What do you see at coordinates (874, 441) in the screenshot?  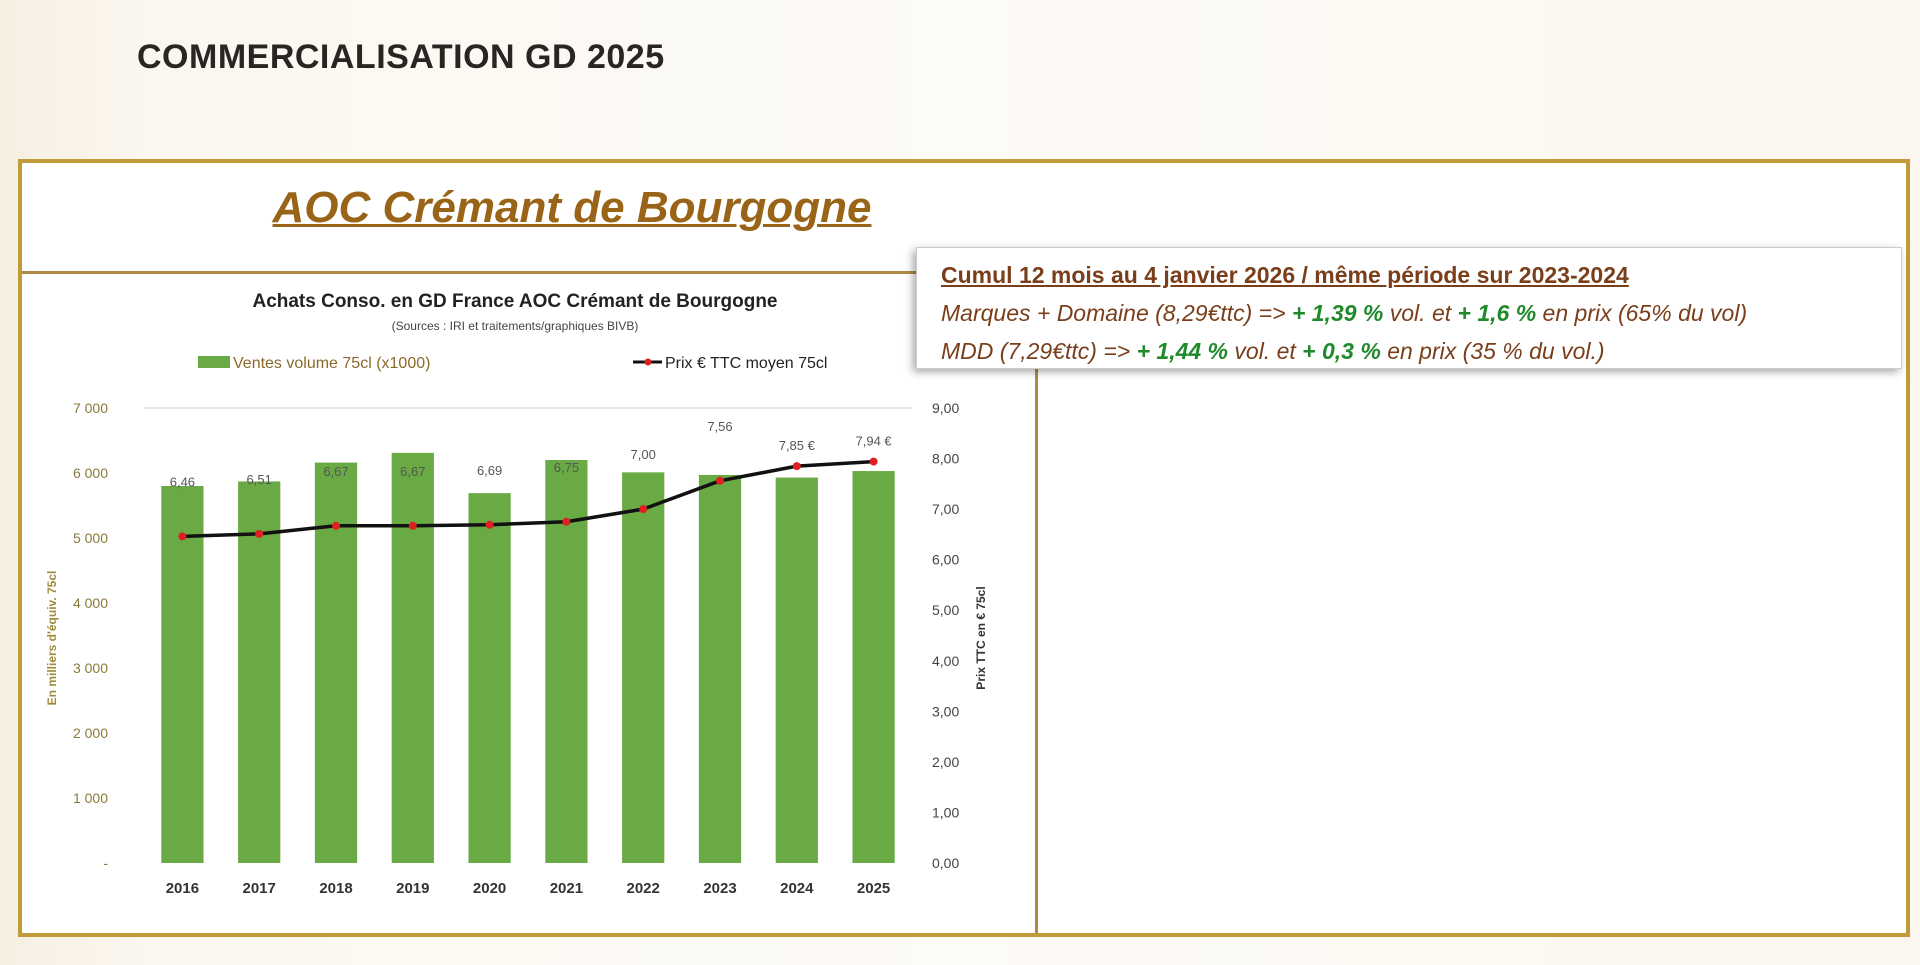 I see `price-data-label: 7,94 €` at bounding box center [874, 441].